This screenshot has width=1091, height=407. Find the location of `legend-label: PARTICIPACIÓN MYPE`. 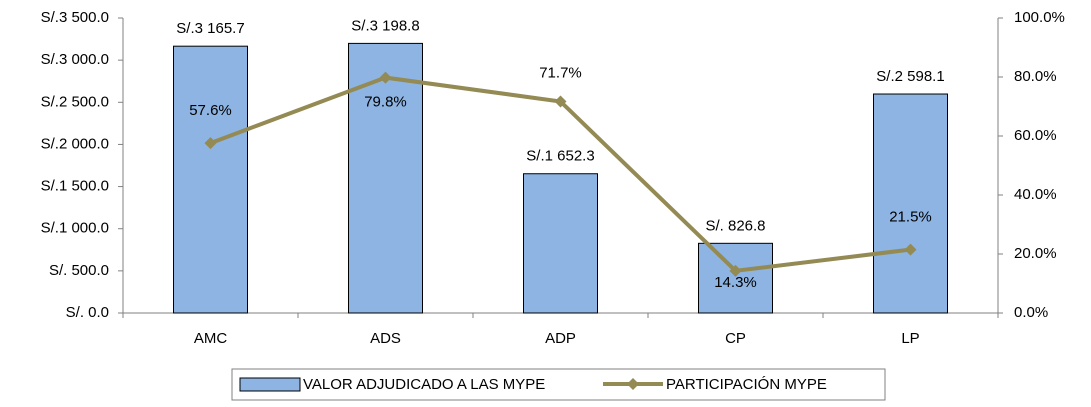

legend-label: PARTICIPACIÓN MYPE is located at coordinates (746, 384).